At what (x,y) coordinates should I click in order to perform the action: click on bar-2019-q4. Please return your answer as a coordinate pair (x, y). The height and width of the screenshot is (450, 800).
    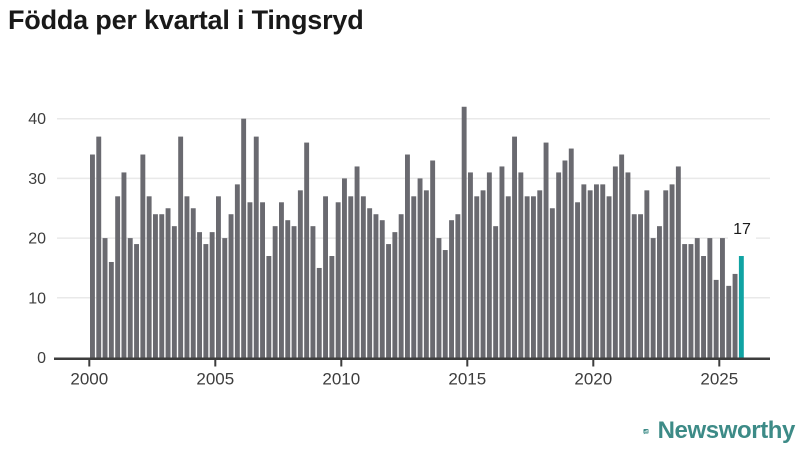
    Looking at the image, I should click on (590, 274).